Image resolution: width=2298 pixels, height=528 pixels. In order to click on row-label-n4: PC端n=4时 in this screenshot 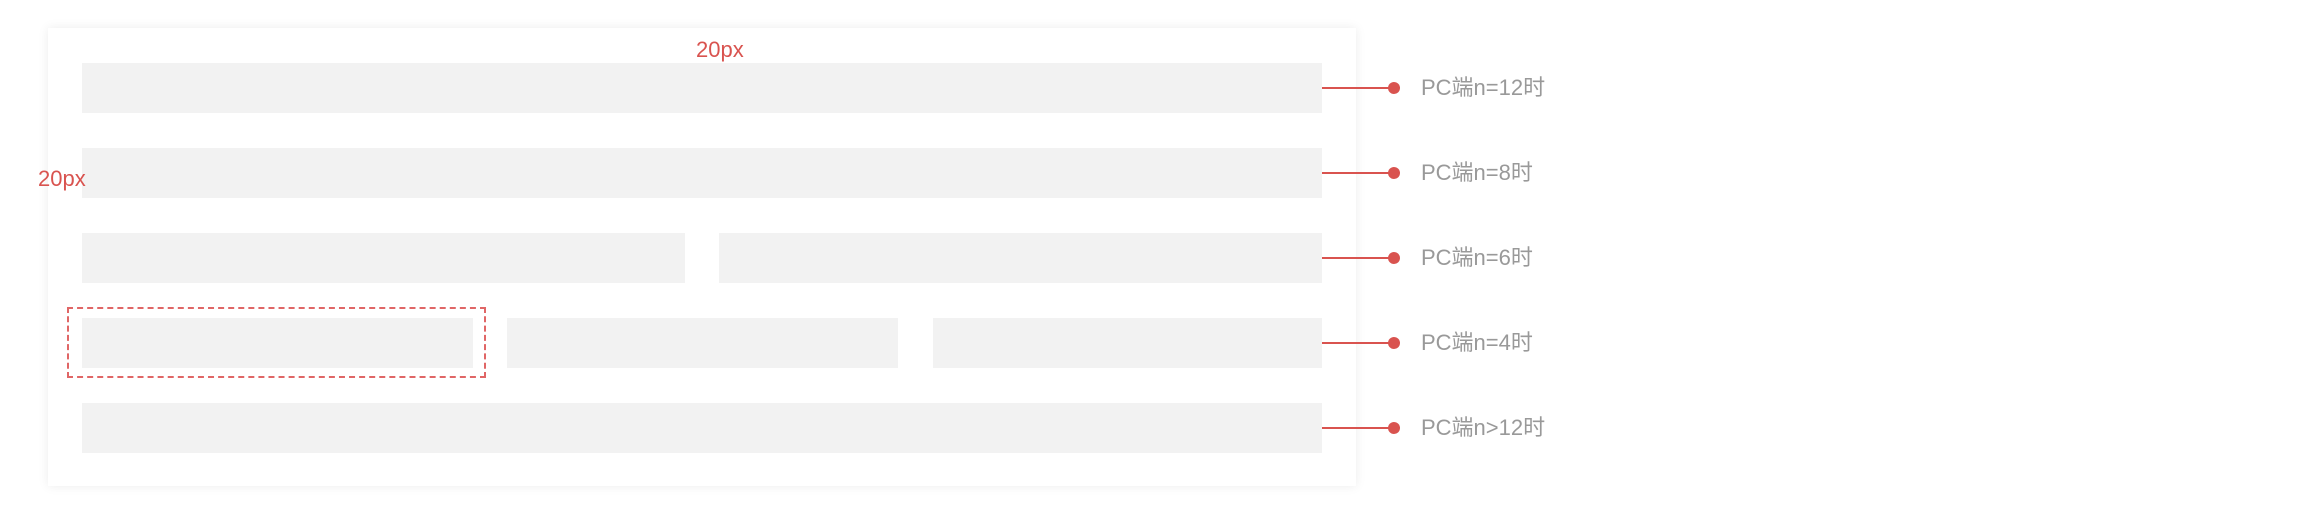, I will do `click(1477, 342)`.